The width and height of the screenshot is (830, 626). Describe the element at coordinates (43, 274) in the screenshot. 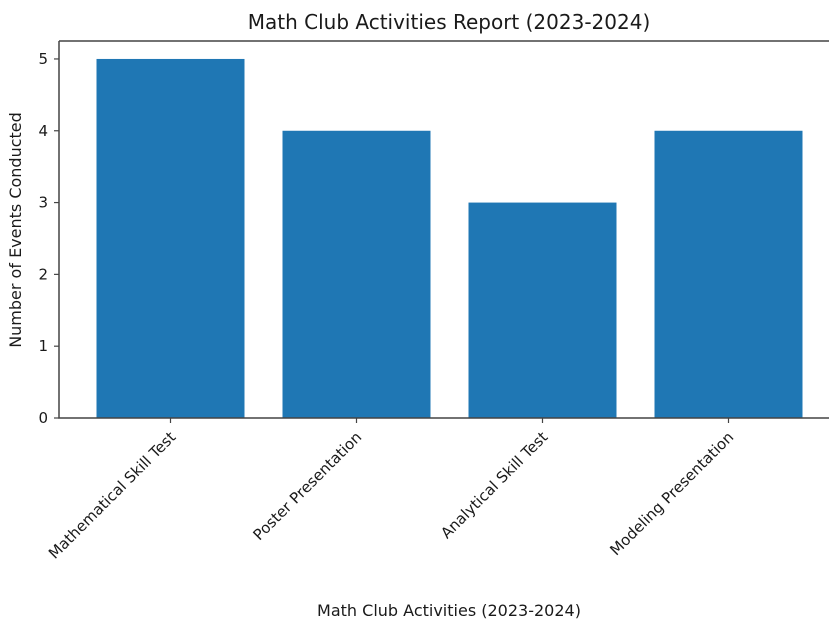

I see `y-tick-label: 2` at that location.